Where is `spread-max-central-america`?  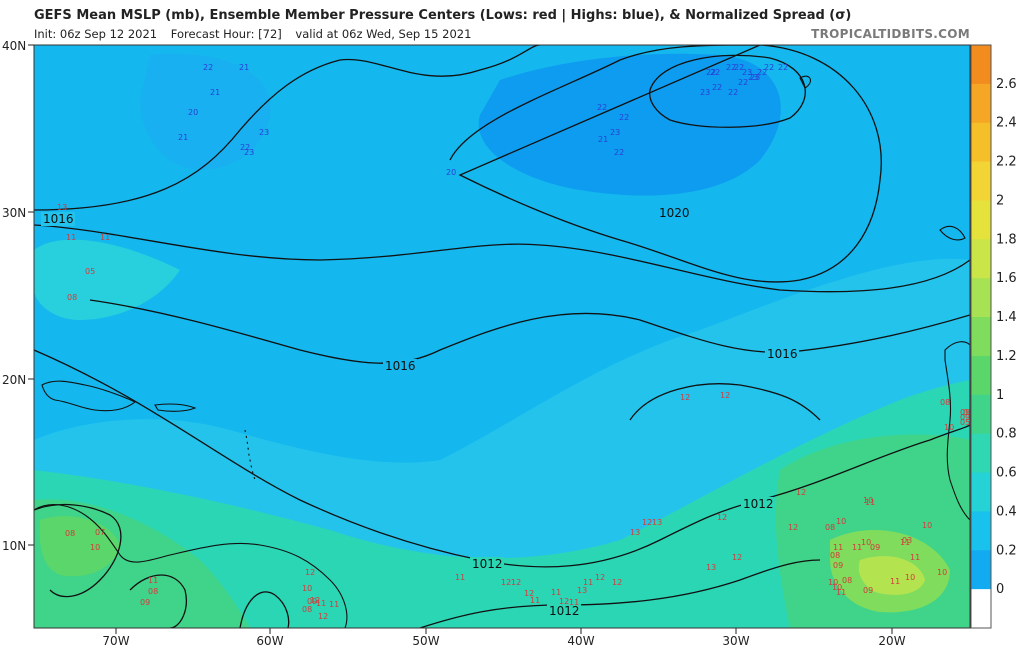
spread-max-central-america is located at coordinates (79, 546).